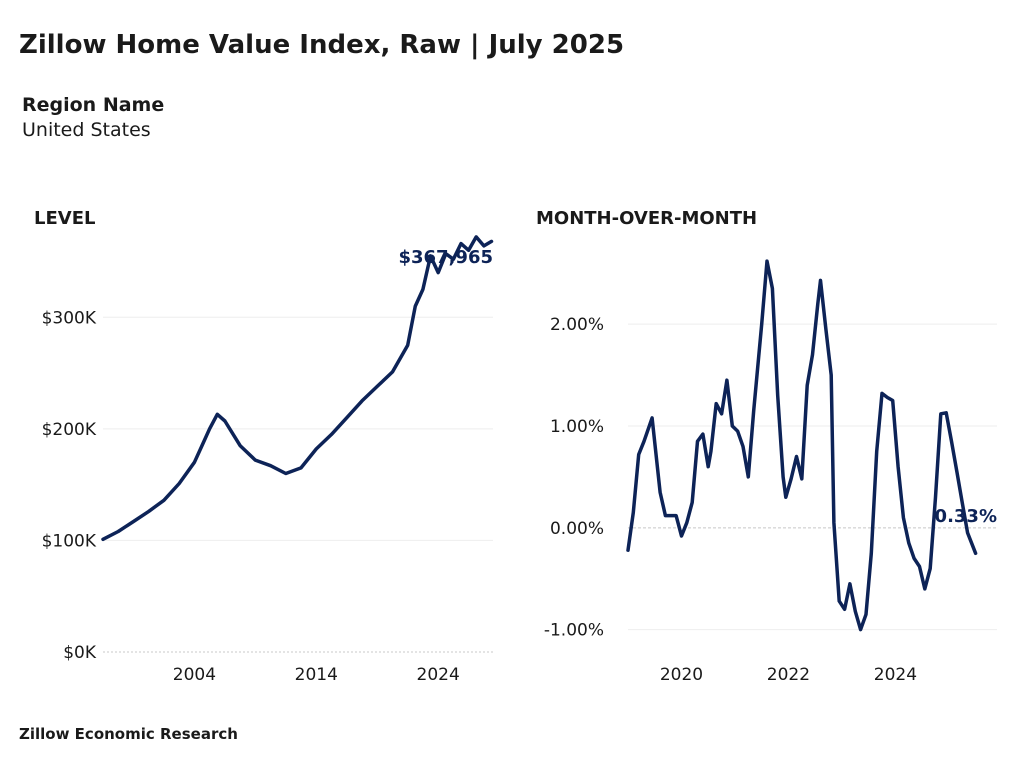 The image size is (1024, 768). Describe the element at coordinates (681, 675) in the screenshot. I see `x-tick-label: 2020` at that location.